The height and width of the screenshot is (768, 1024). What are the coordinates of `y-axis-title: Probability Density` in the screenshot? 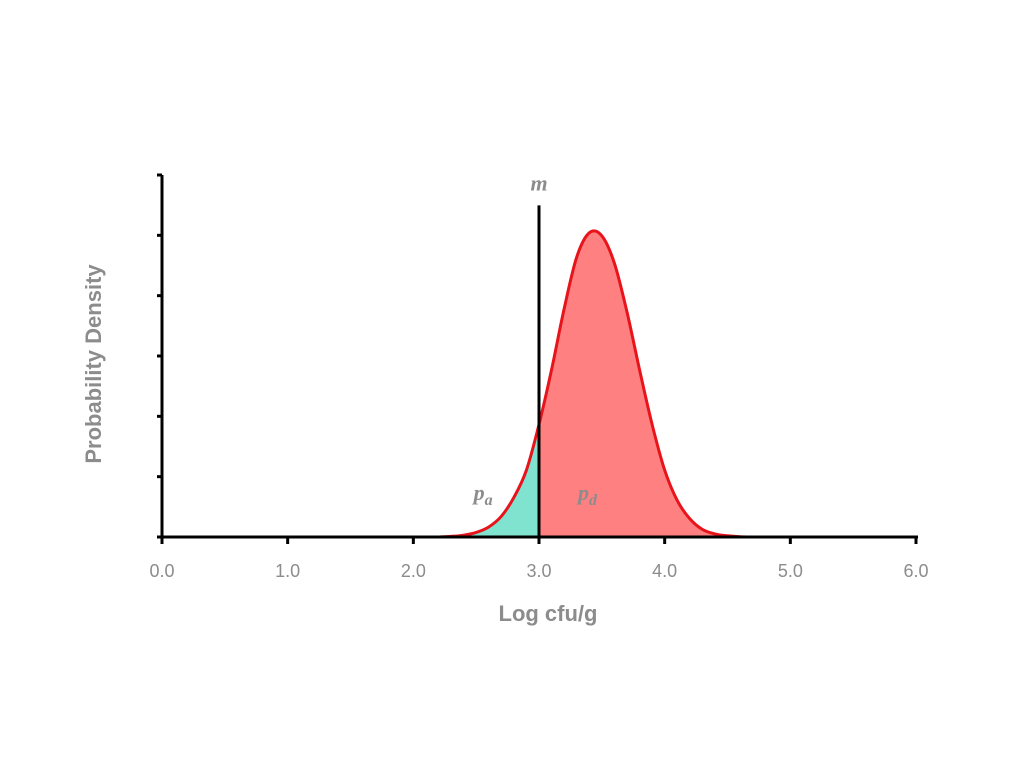 It's located at (93, 364).